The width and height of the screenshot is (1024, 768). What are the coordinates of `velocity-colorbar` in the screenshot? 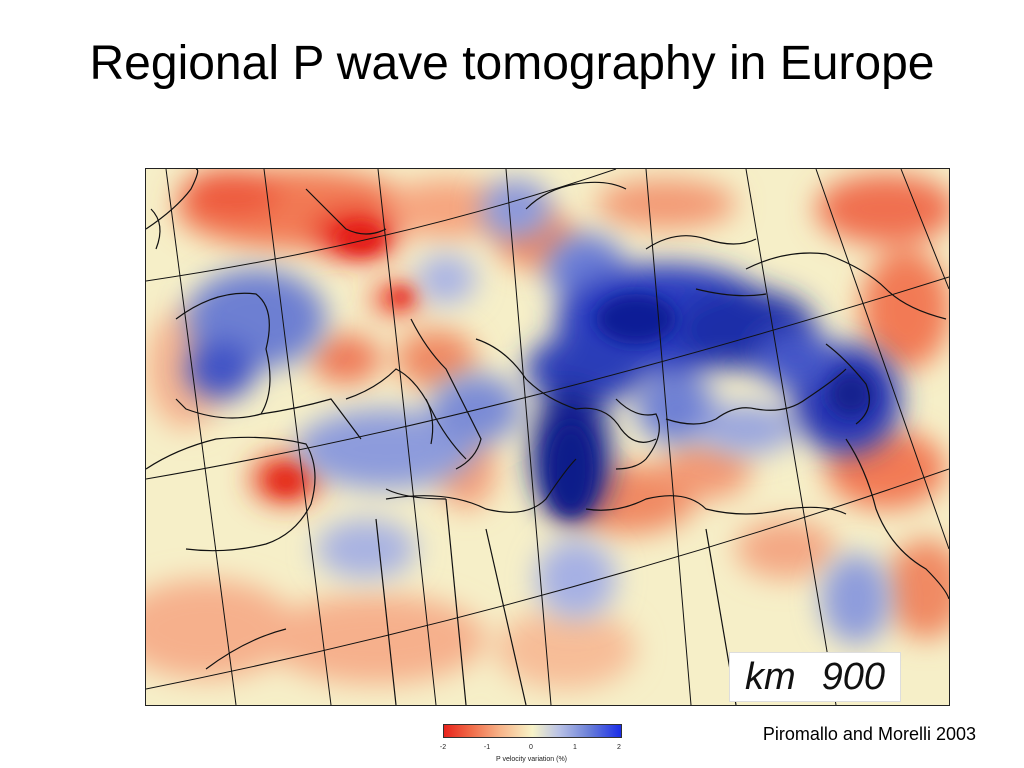 It's located at (532, 731).